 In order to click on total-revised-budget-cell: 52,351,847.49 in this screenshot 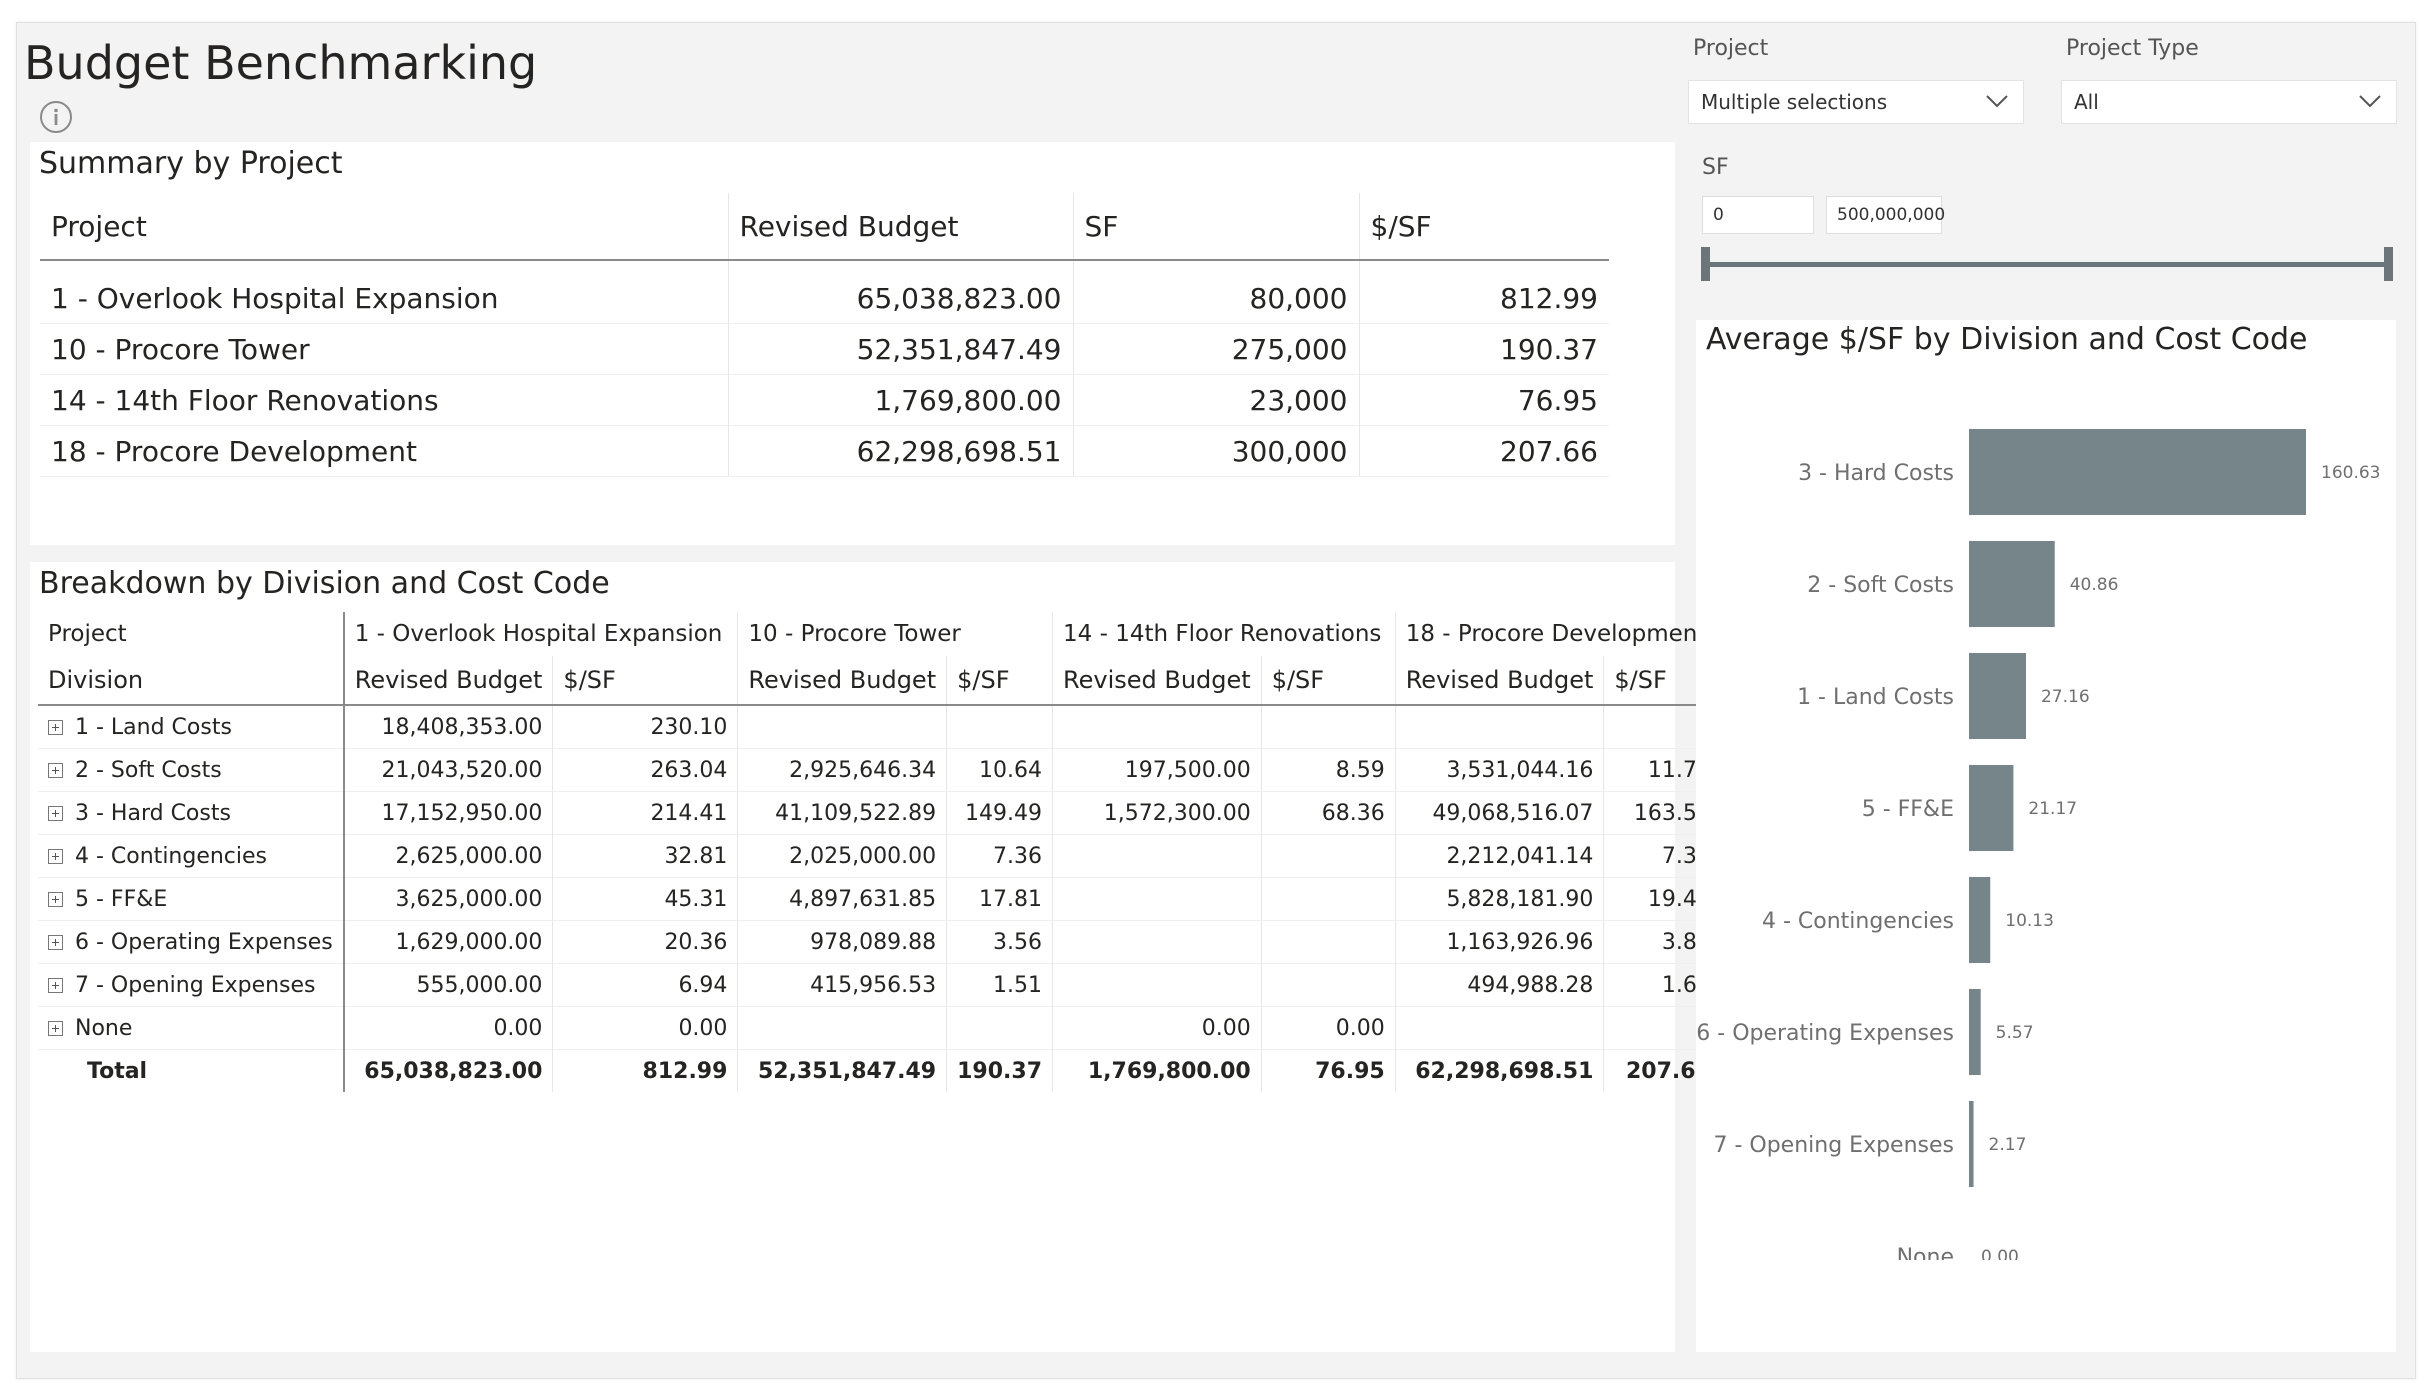, I will do `click(842, 1070)`.